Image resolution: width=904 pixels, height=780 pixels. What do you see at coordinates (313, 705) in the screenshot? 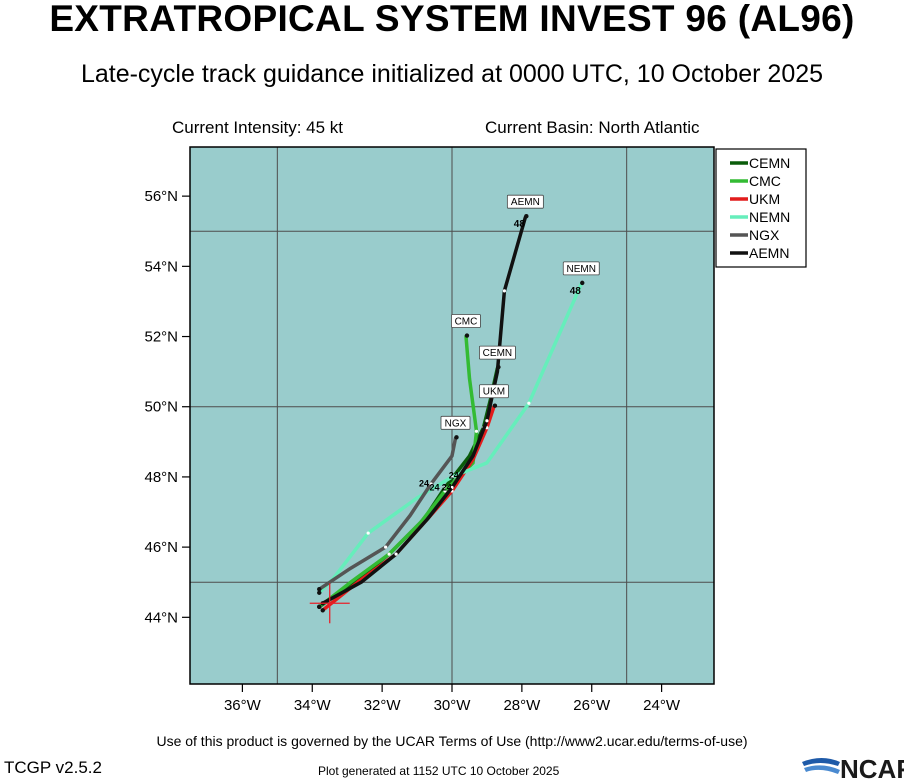
I see `x-tick-label: 34°W` at bounding box center [313, 705].